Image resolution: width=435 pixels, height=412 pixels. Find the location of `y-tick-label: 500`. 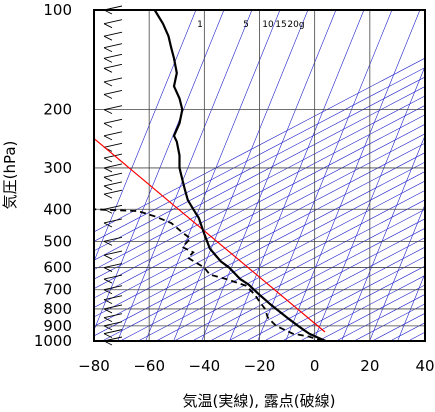

y-tick-label: 500 is located at coordinates (57, 241).